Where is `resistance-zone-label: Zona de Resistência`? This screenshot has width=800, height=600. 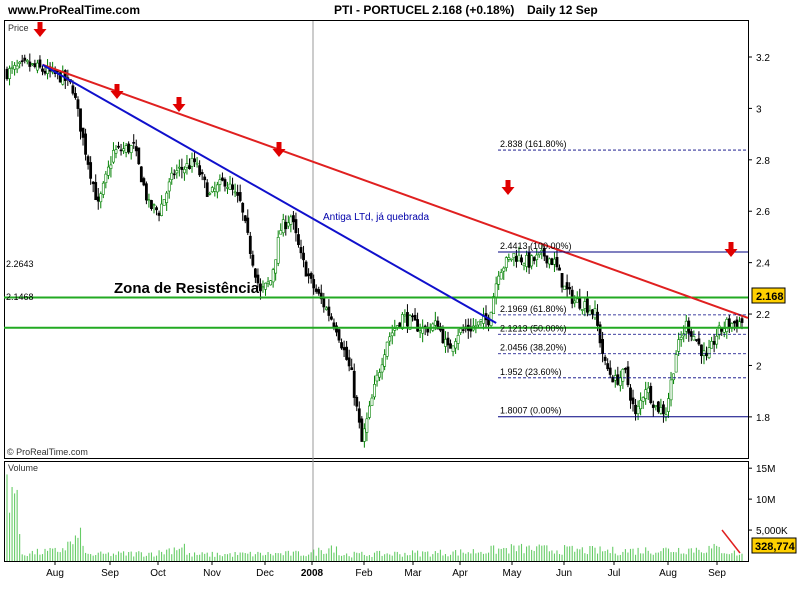 resistance-zone-label: Zona de Resistência is located at coordinates (187, 288).